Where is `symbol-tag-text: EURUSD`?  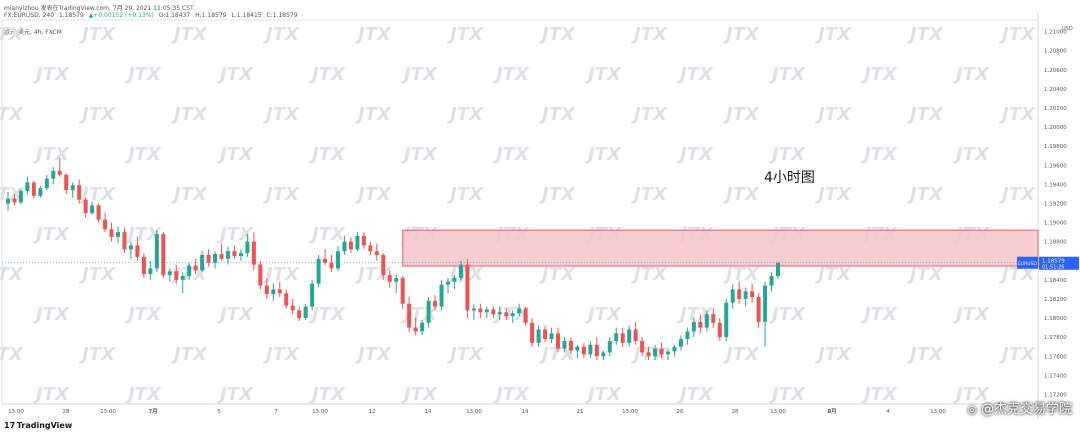 symbol-tag-text: EURUSD is located at coordinates (1027, 264).